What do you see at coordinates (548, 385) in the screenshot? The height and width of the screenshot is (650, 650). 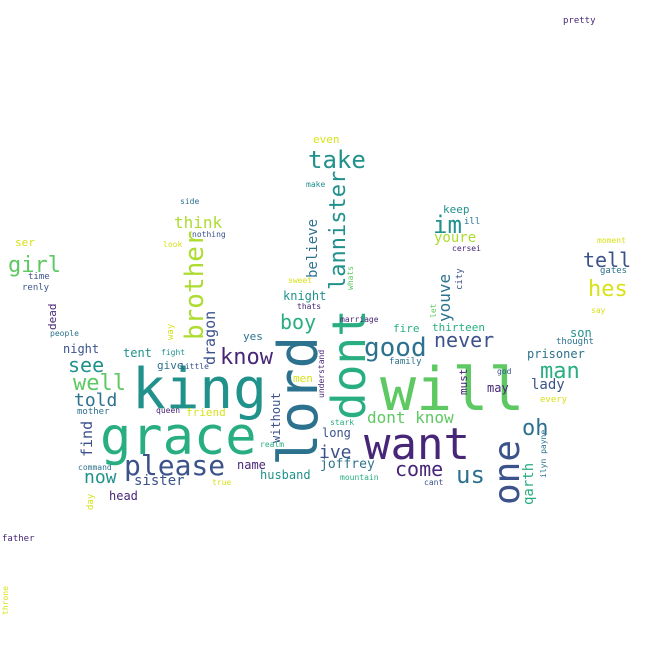 I see `word: lady` at bounding box center [548, 385].